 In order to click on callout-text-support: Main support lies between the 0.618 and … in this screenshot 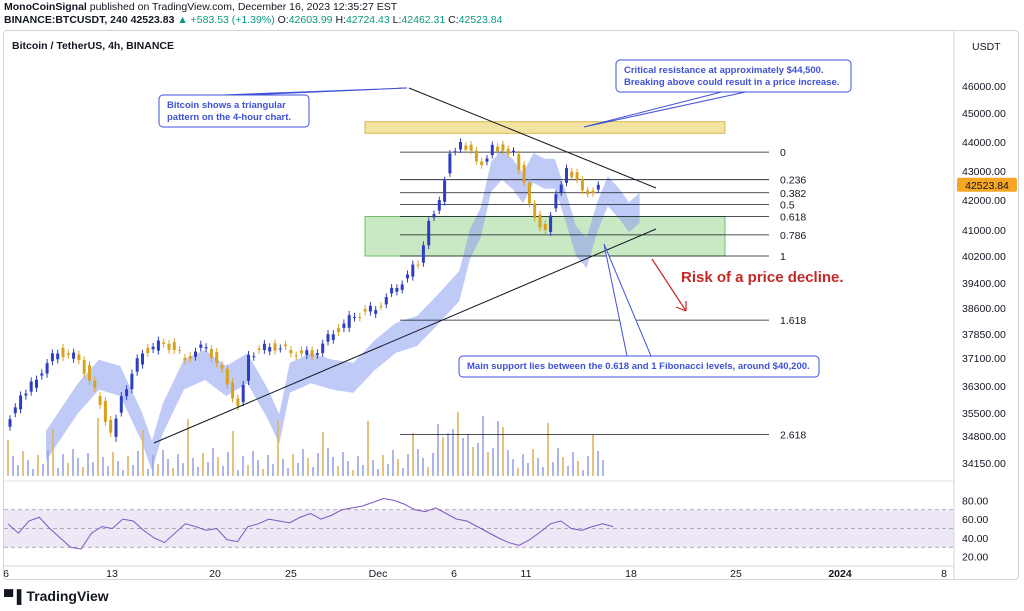, I will do `click(638, 366)`.